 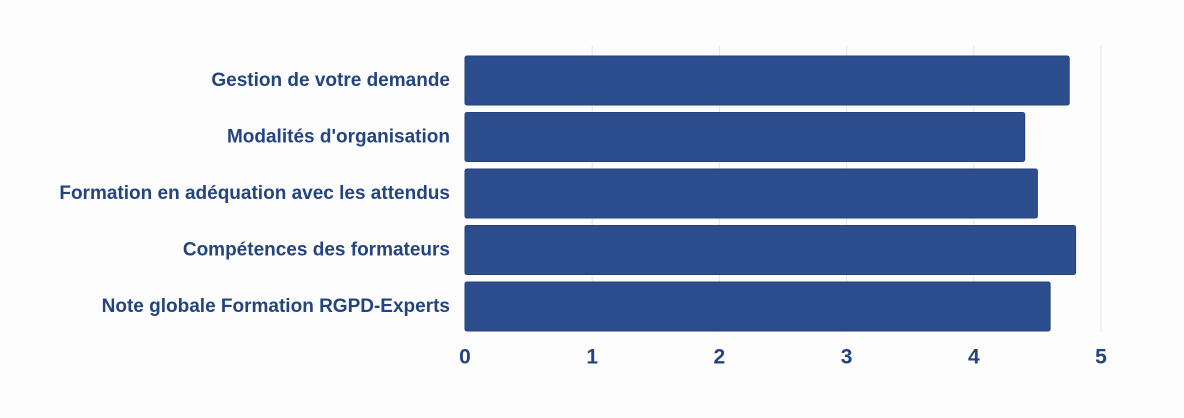 What do you see at coordinates (974, 357) in the screenshot?
I see `x-tick-label-4: 4` at bounding box center [974, 357].